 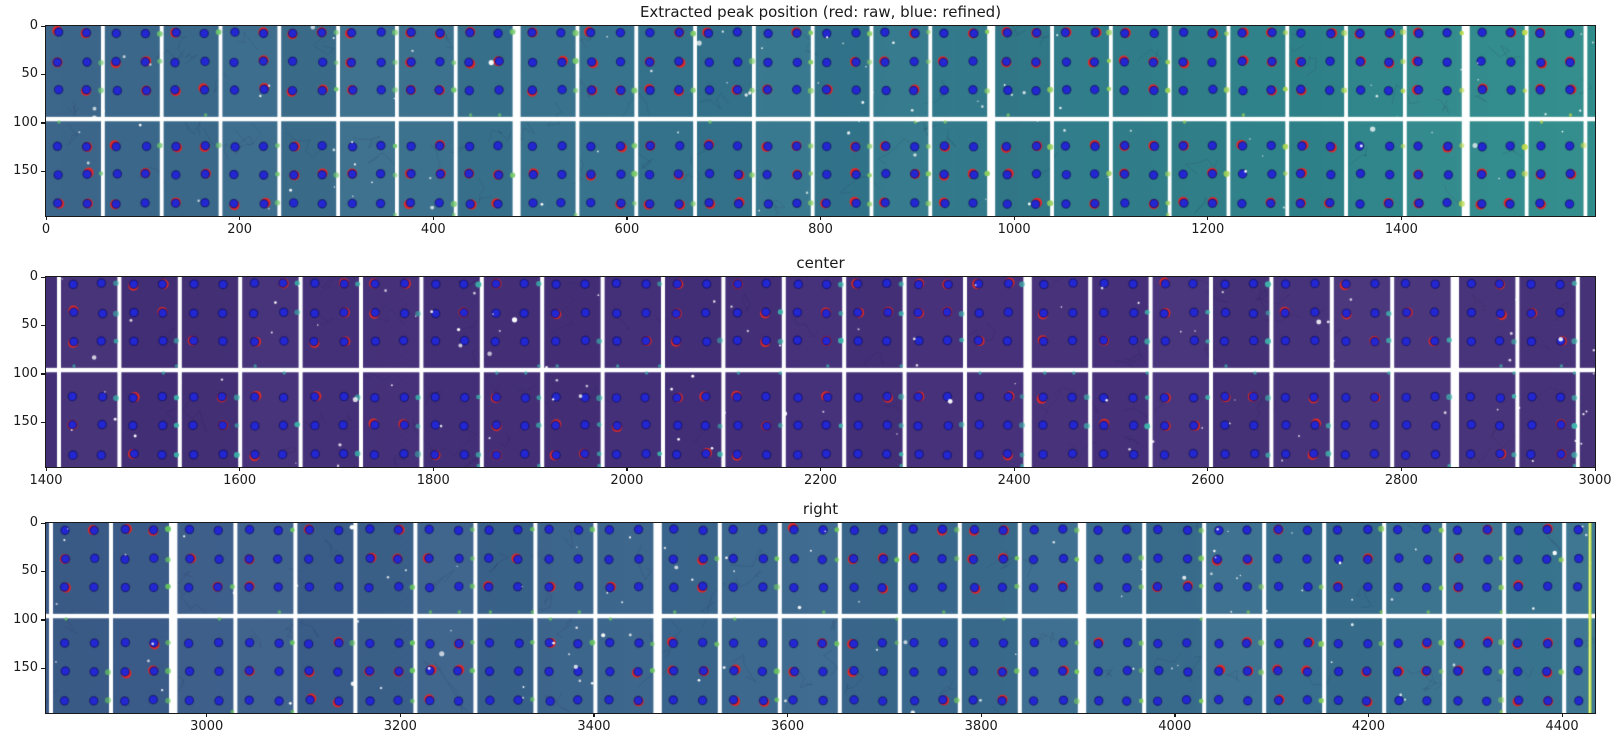 I want to click on panel-title-center: center, so click(x=820, y=263).